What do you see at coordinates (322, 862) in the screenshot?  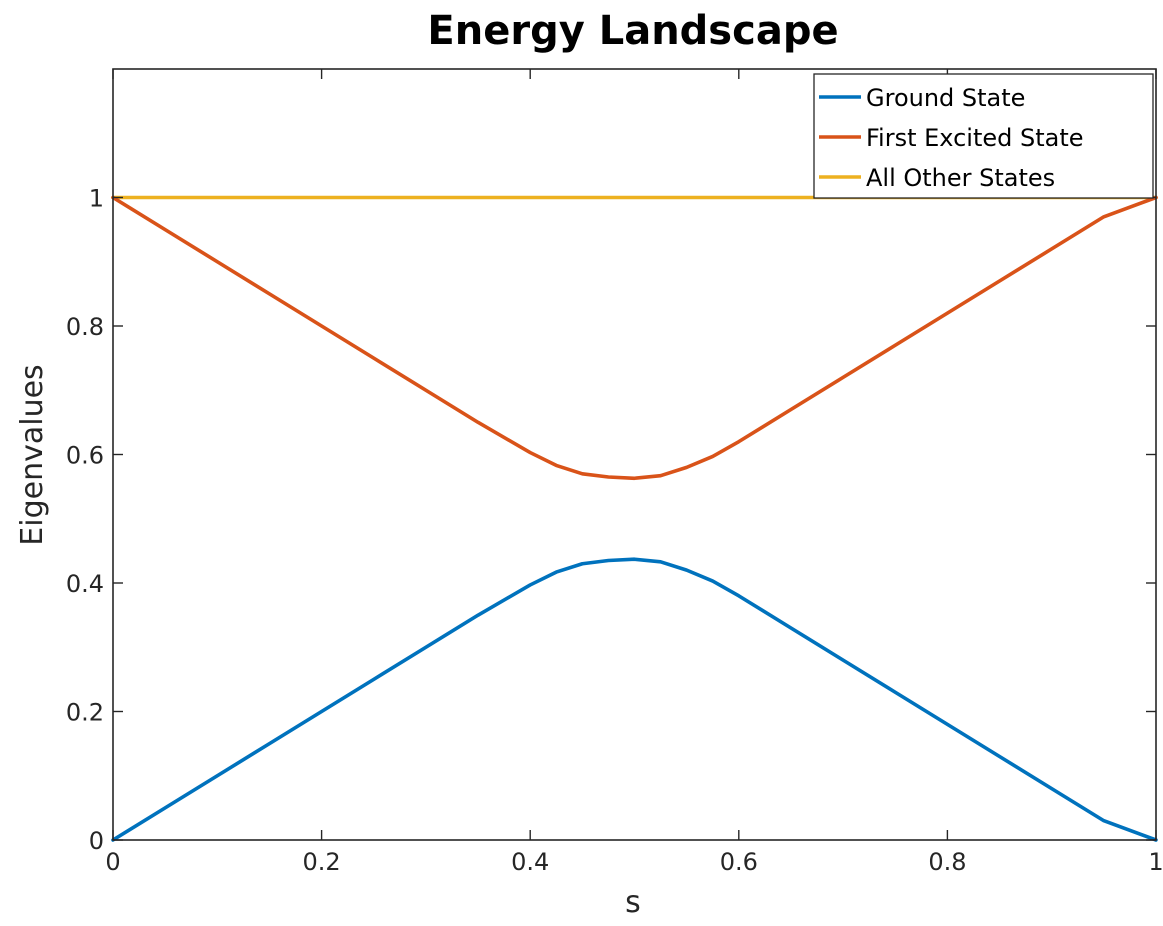 I see `x-tick-label: 0.2` at bounding box center [322, 862].